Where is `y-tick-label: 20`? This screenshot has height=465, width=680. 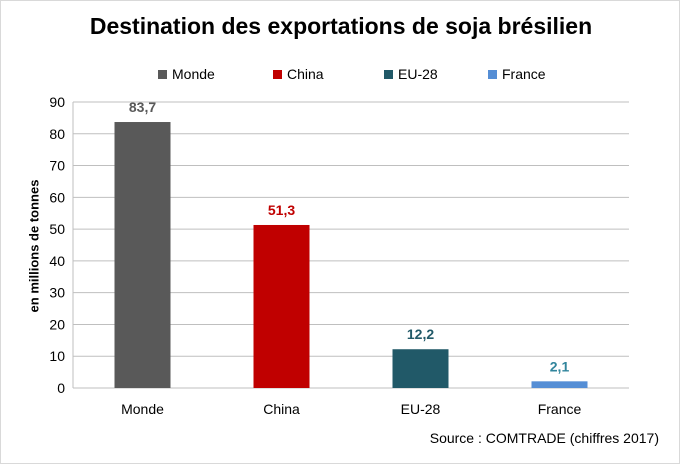
y-tick-label: 20 is located at coordinates (57, 324).